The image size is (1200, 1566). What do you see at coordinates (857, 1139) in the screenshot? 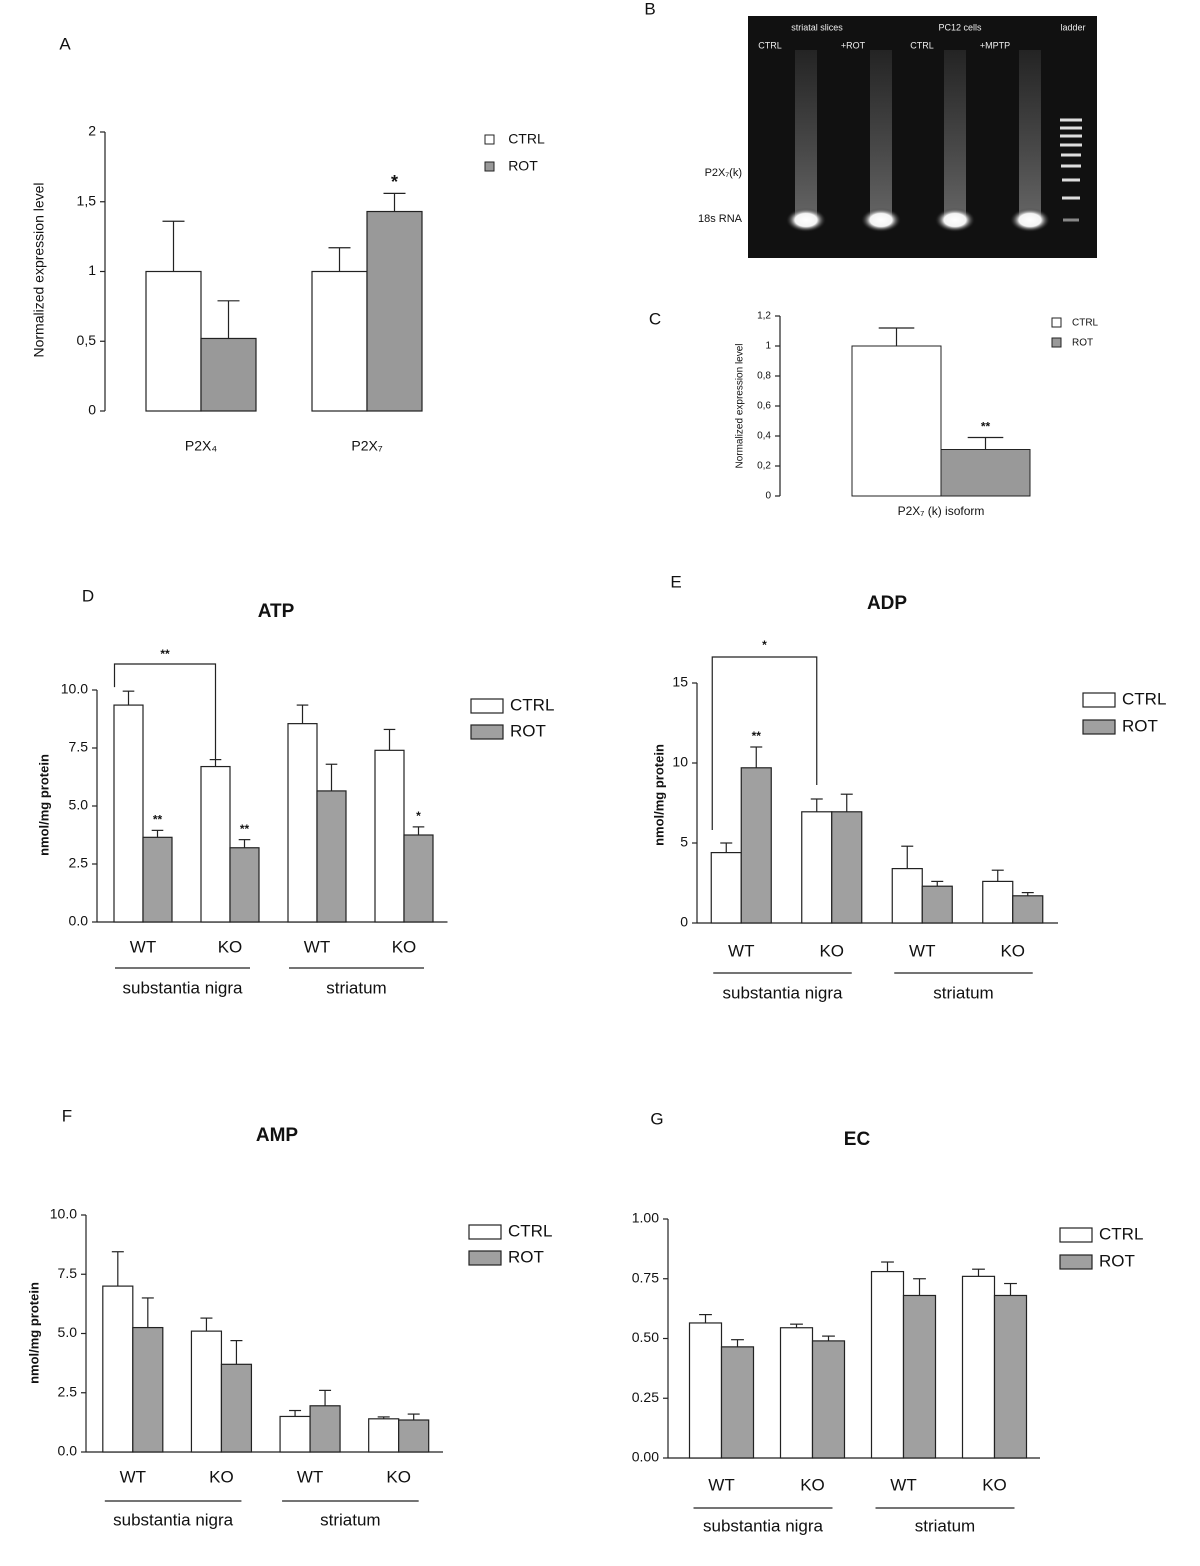
I see `chart-title: EC` at bounding box center [857, 1139].